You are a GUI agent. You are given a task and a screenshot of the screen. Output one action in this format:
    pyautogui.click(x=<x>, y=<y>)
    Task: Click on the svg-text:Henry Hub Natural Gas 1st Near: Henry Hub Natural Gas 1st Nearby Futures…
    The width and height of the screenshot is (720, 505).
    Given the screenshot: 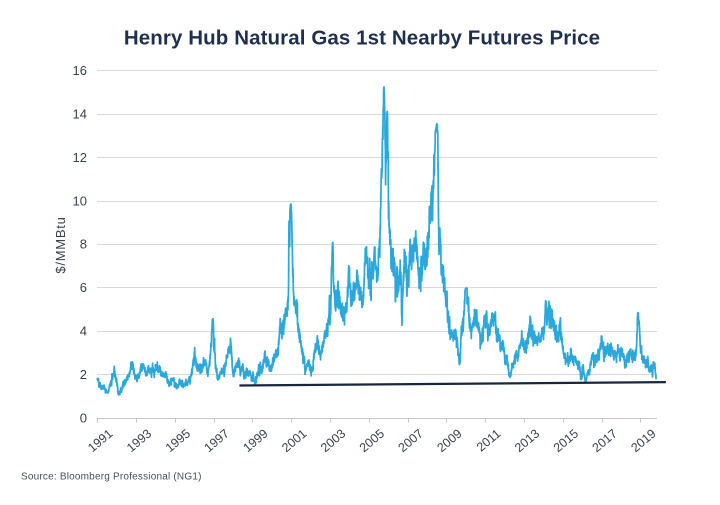 What is the action you would take?
    pyautogui.click(x=362, y=38)
    